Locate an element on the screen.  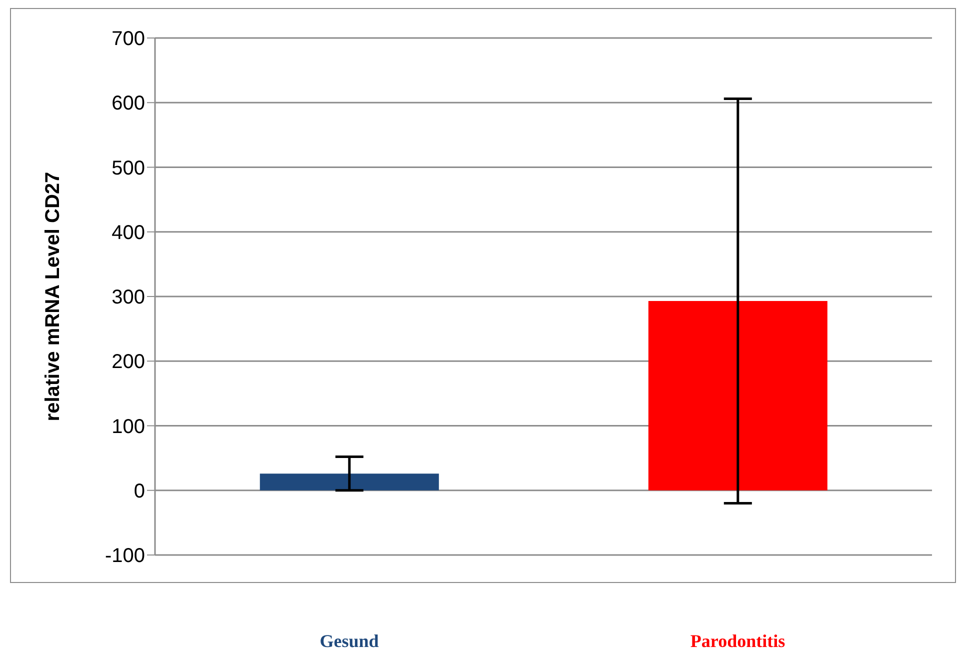
y-tick-label: 600 is located at coordinates (128, 103).